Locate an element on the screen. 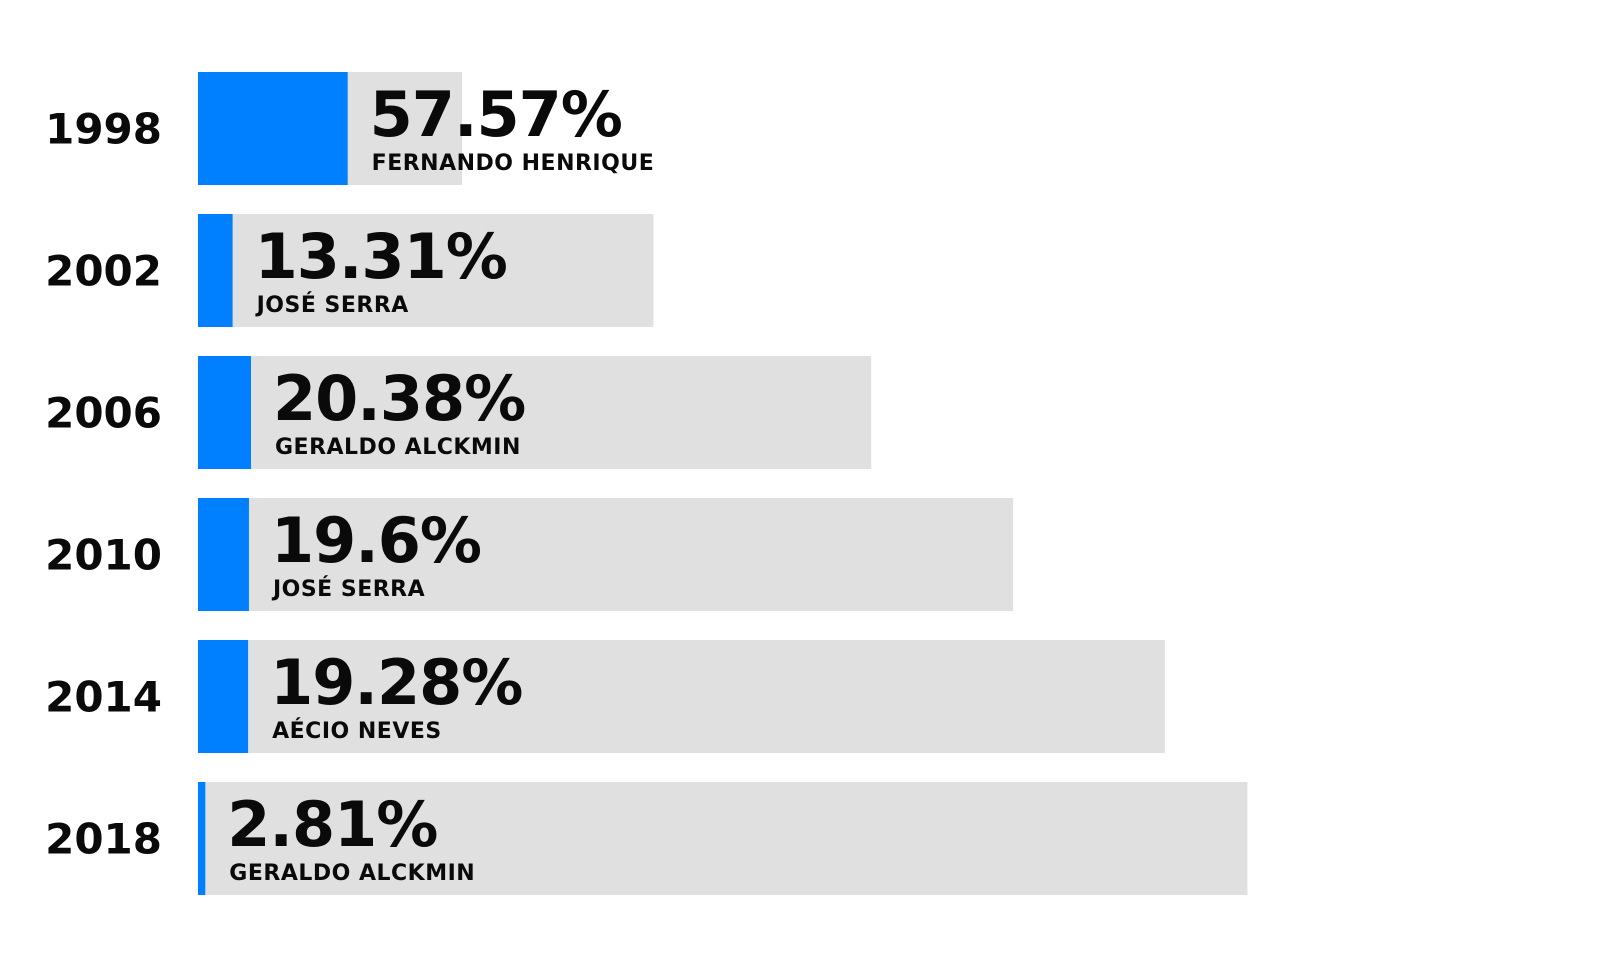 The image size is (1600, 960). bar-row-2002: 2002 13.31%JOSÉ SERRA is located at coordinates (349, 270).